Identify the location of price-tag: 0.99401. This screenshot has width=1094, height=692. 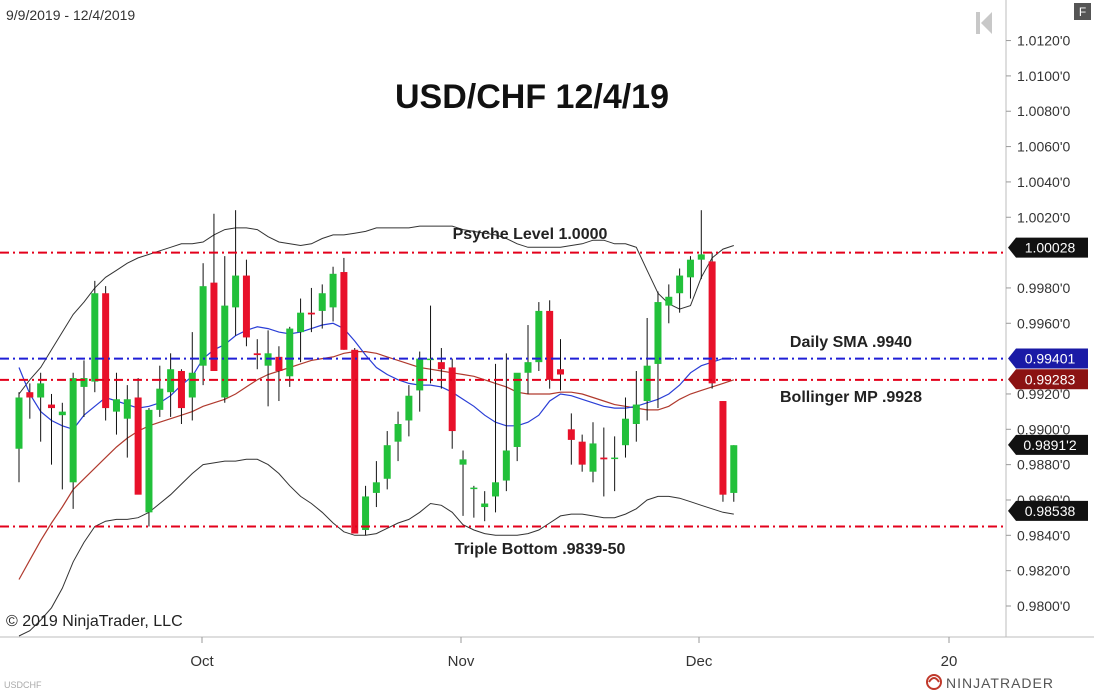
(1048, 358).